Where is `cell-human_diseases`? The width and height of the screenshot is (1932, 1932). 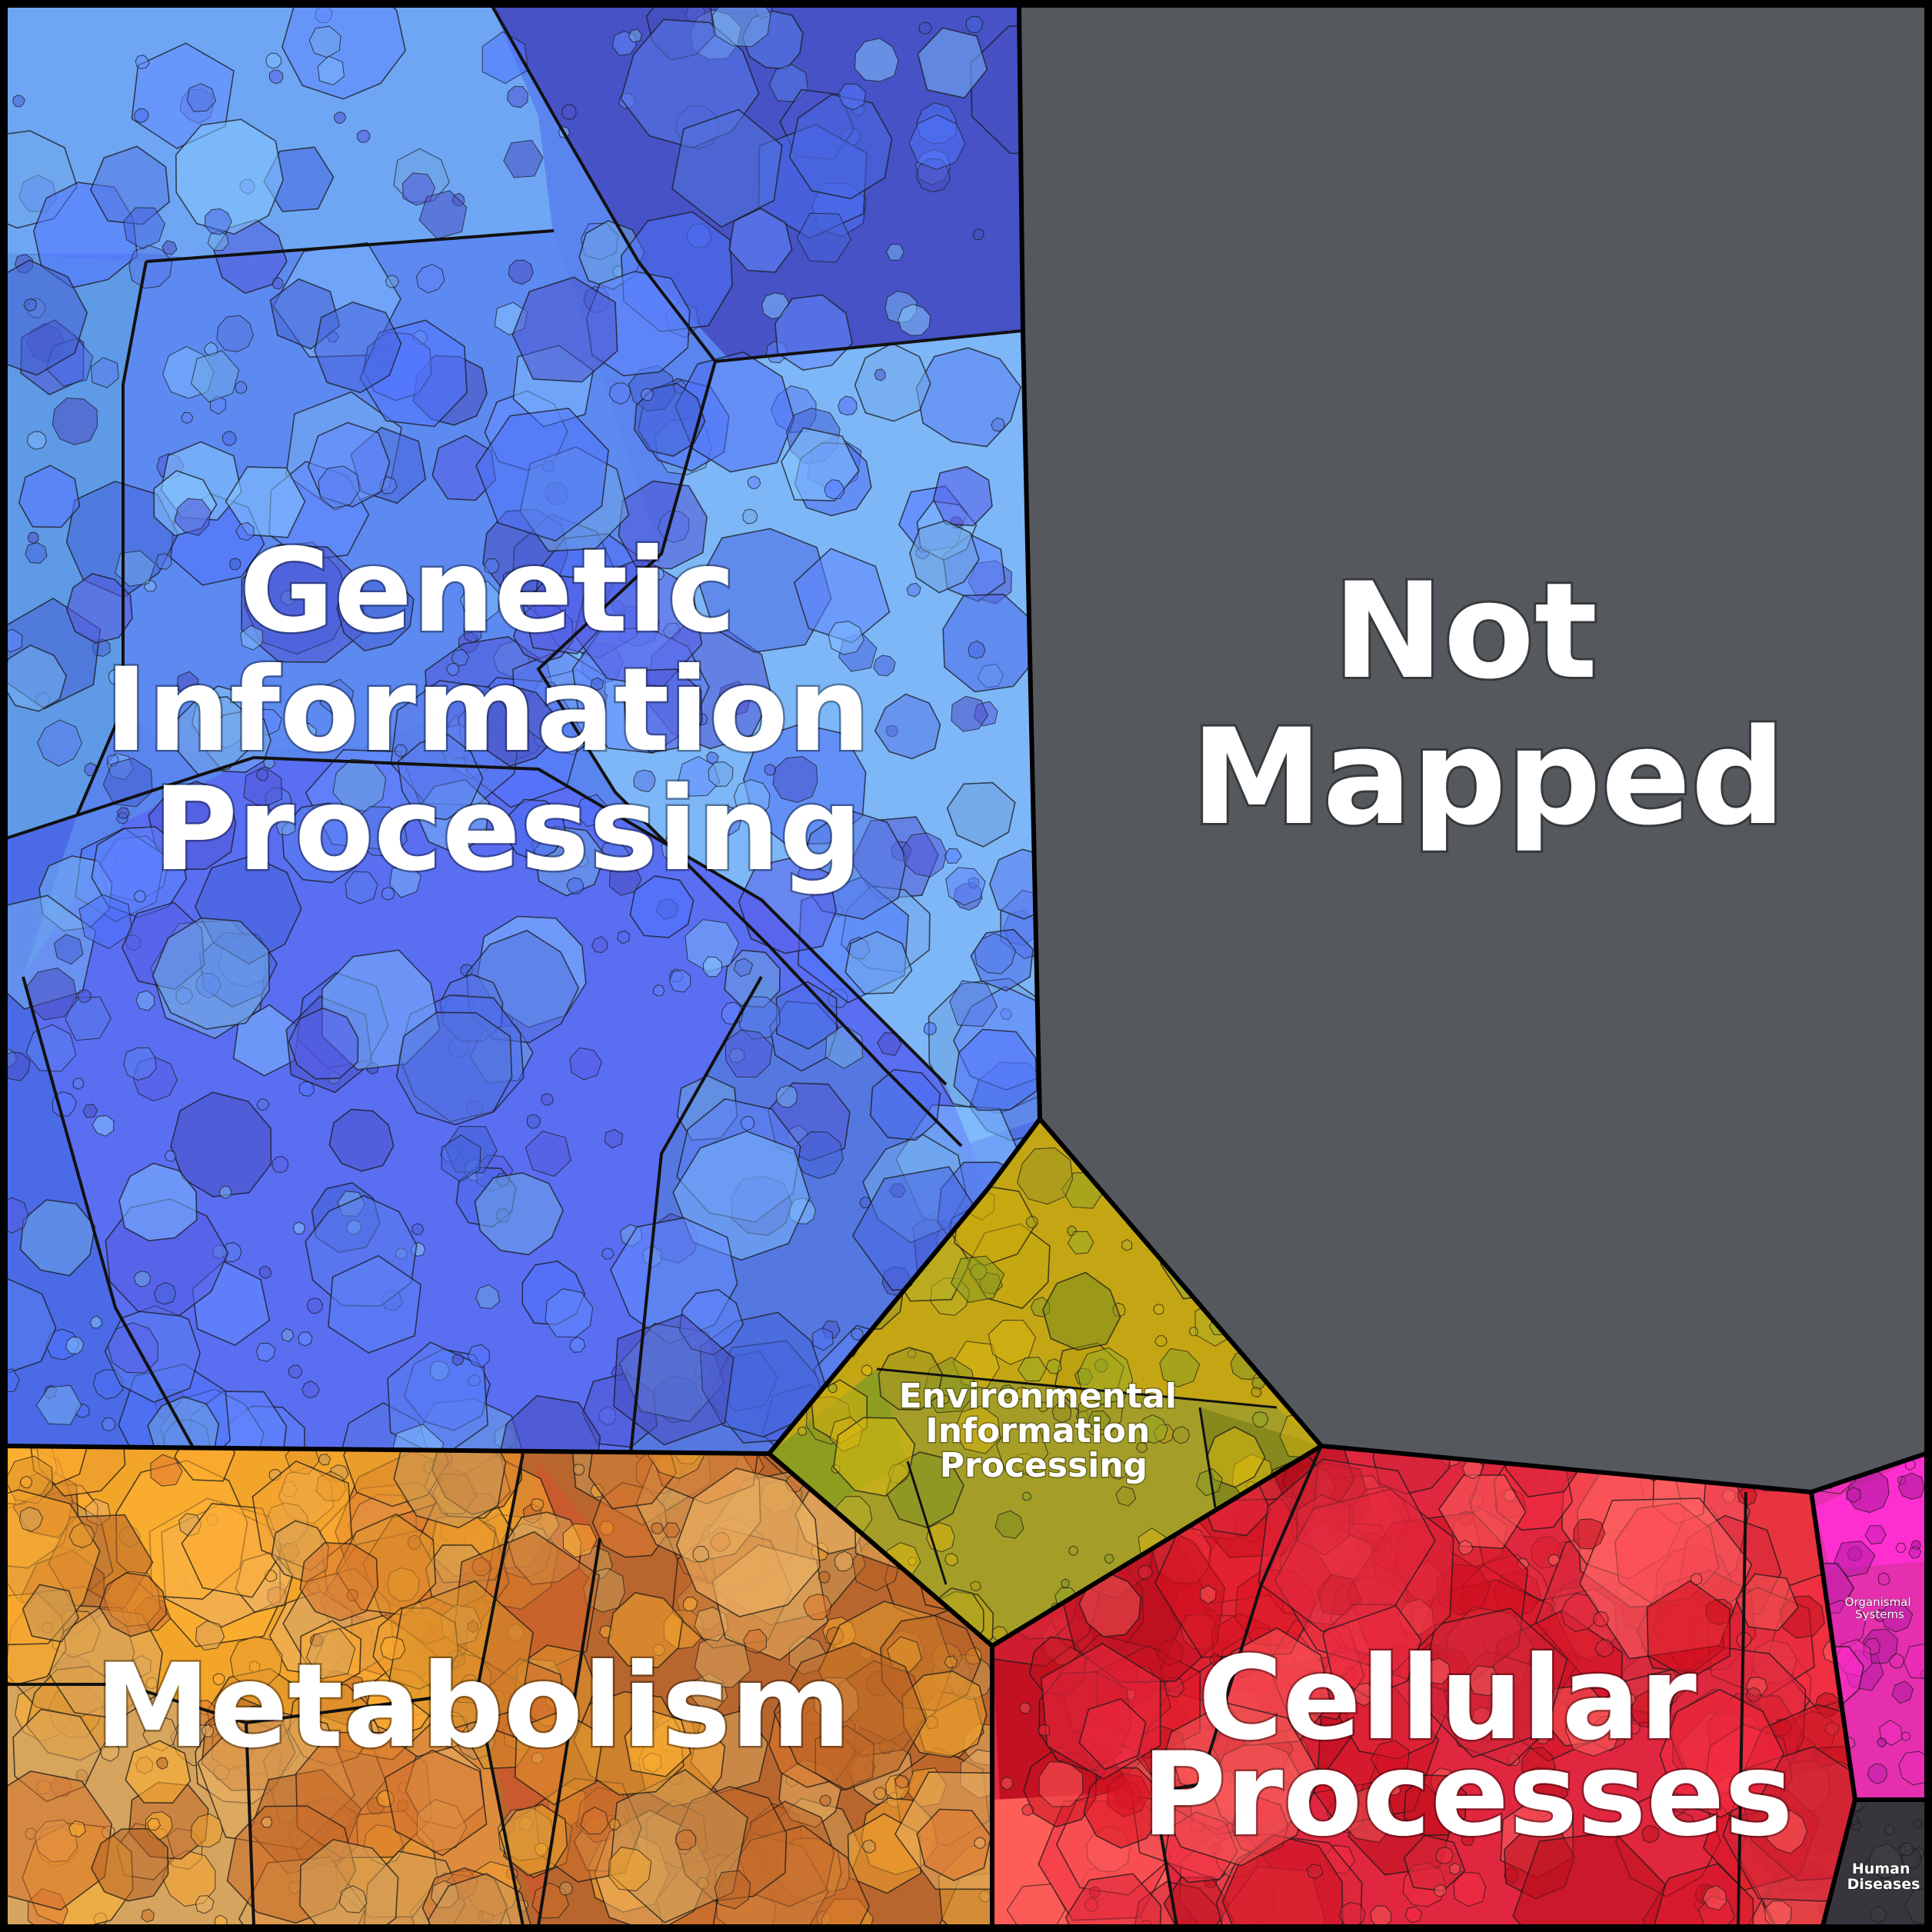
cell-human_diseases is located at coordinates (1878, 1915).